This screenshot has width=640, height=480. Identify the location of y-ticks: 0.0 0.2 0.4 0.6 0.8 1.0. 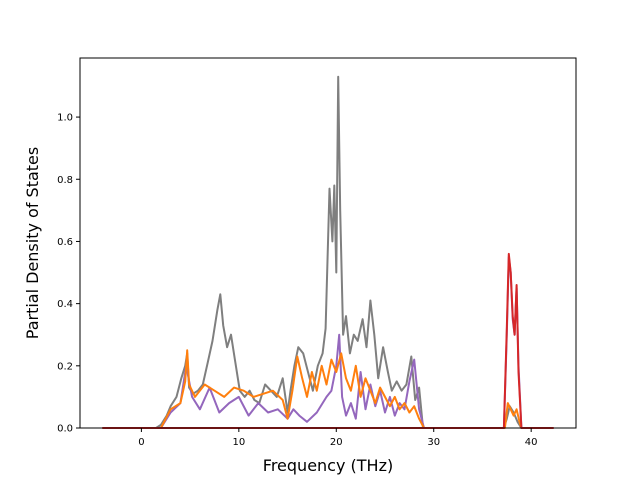
(68, 274).